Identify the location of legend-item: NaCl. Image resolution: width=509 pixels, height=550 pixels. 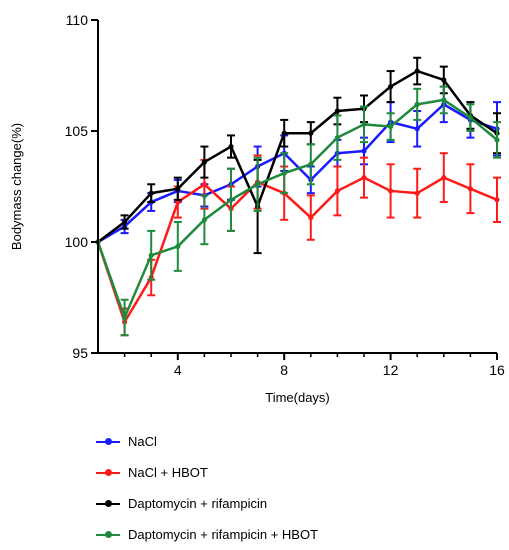
(297, 441).